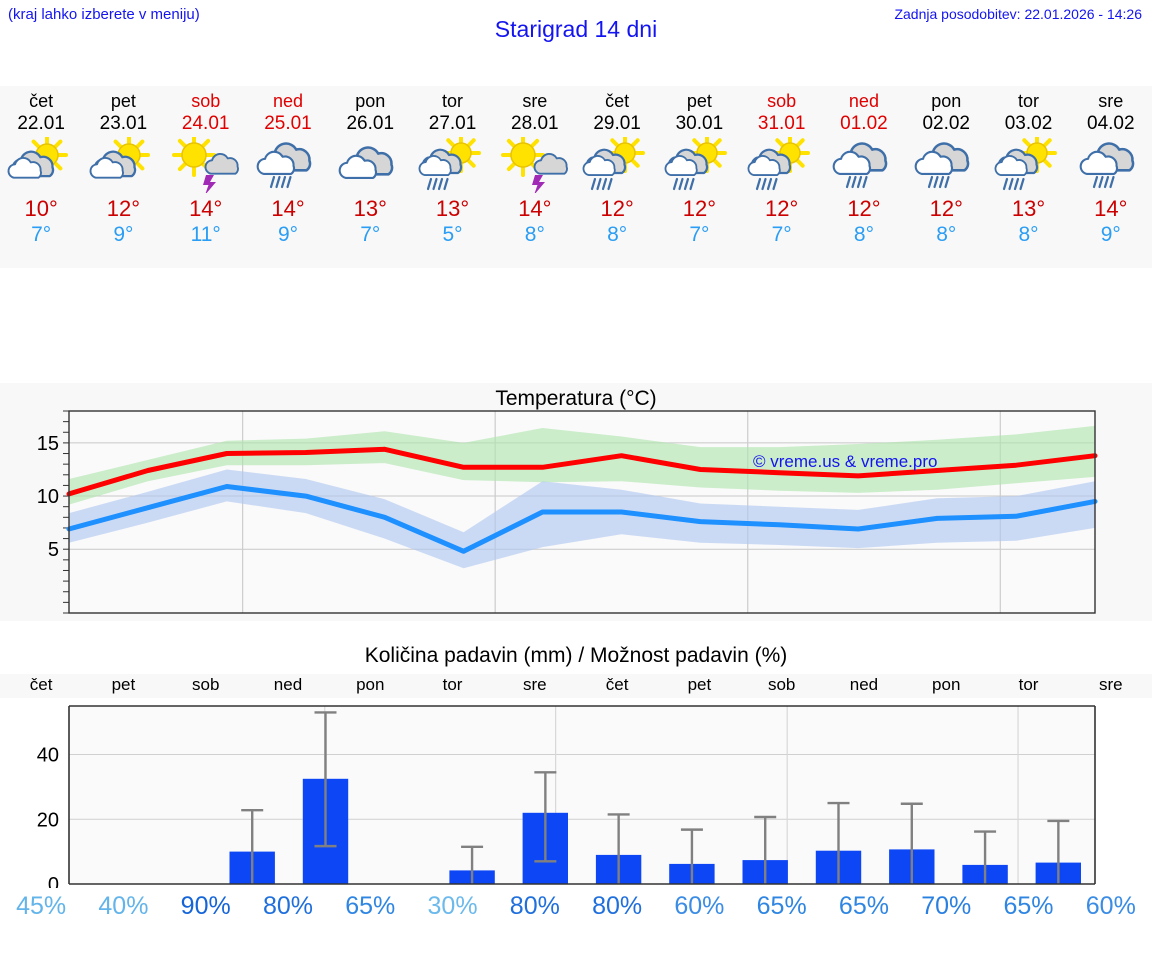 Image resolution: width=1152 pixels, height=975 pixels. Describe the element at coordinates (288, 123) in the screenshot. I see `day-date: 25.01` at that location.